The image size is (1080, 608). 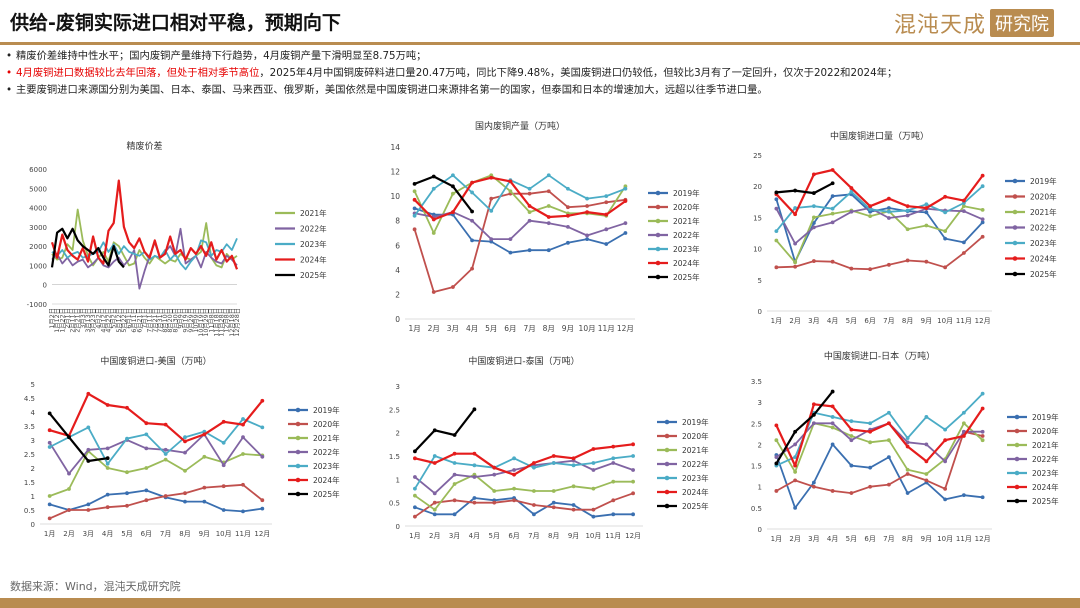 I want to click on x-tick-label: 3月23日, so click(x=93, y=320).